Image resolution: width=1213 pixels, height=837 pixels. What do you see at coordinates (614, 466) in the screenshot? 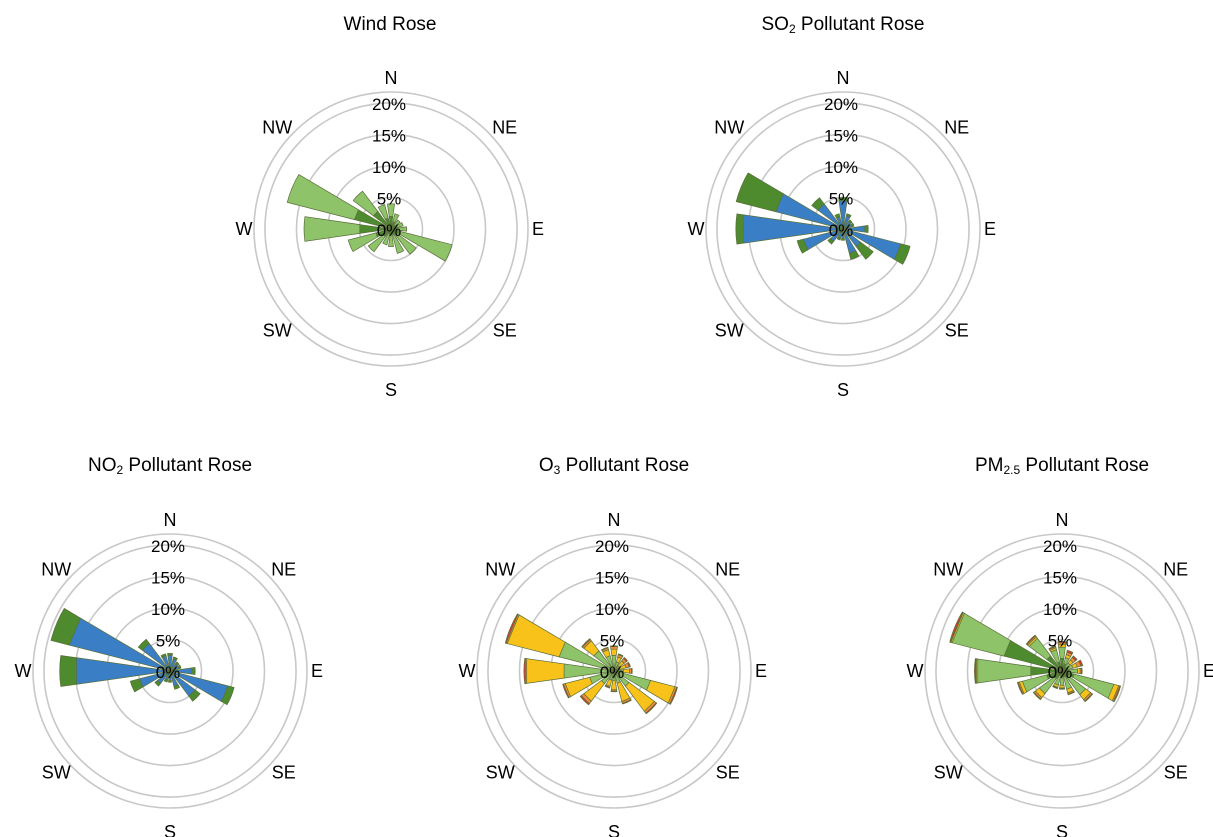
I see `chart-title: O3 Pollutant Rose` at bounding box center [614, 466].